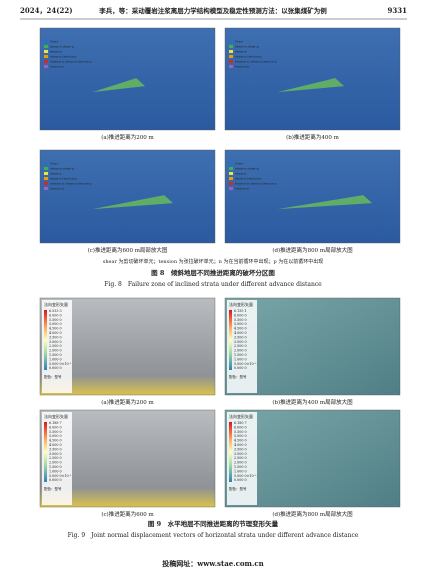 The image size is (427, 583). Describe the element at coordinates (212, 10) in the screenshot. I see `header-title: 李兵，等：采动覆岩注浆离层力学结构模型及稳定性预测方法：以张集煤矿为例` at that location.